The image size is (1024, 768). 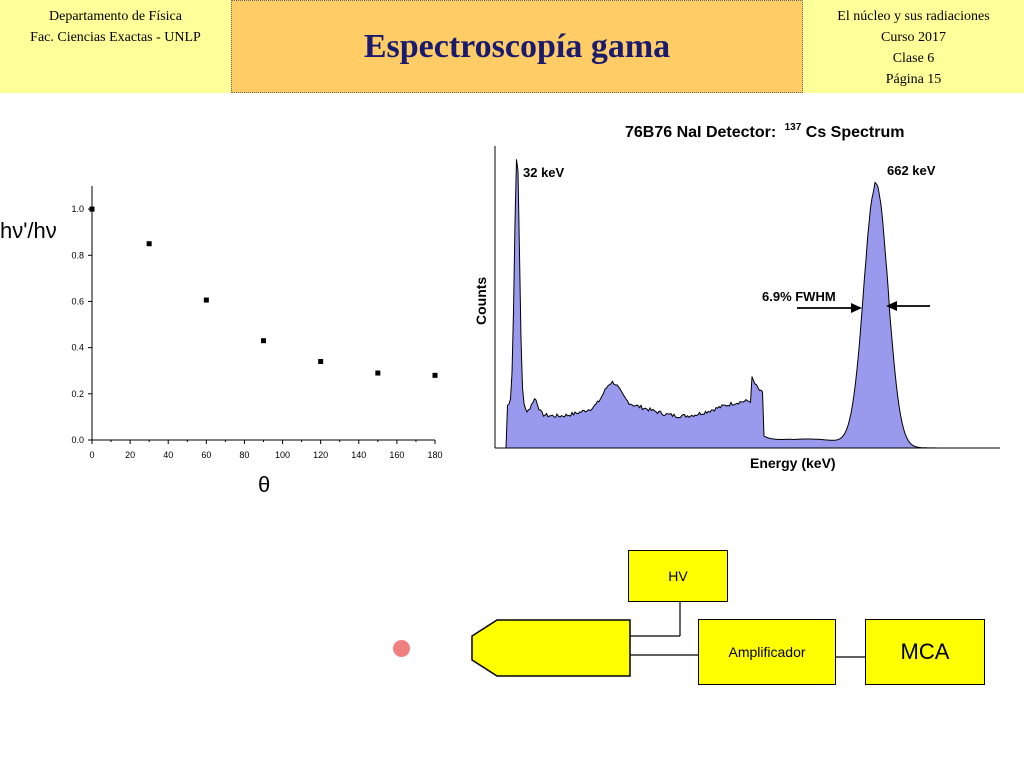 I want to click on course-name: El núcleo y sus radiaciones, so click(x=913, y=16).